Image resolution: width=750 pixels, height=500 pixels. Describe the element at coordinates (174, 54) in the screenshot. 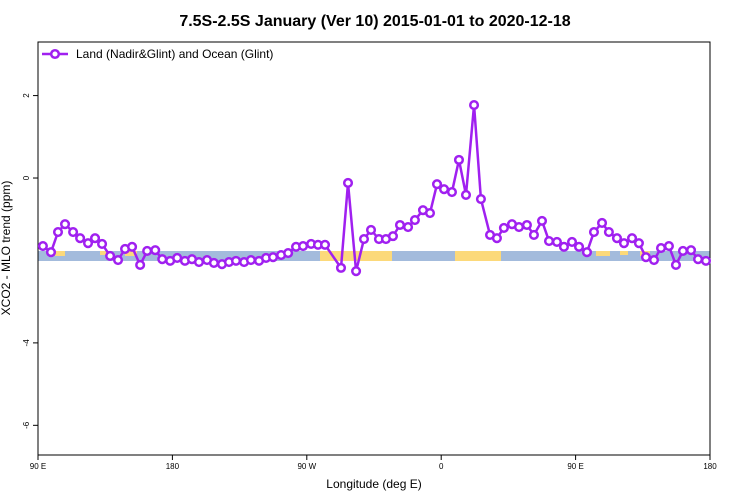

I see `legend-label: Land (Nadir&Glint) and Ocean (Glint)` at that location.